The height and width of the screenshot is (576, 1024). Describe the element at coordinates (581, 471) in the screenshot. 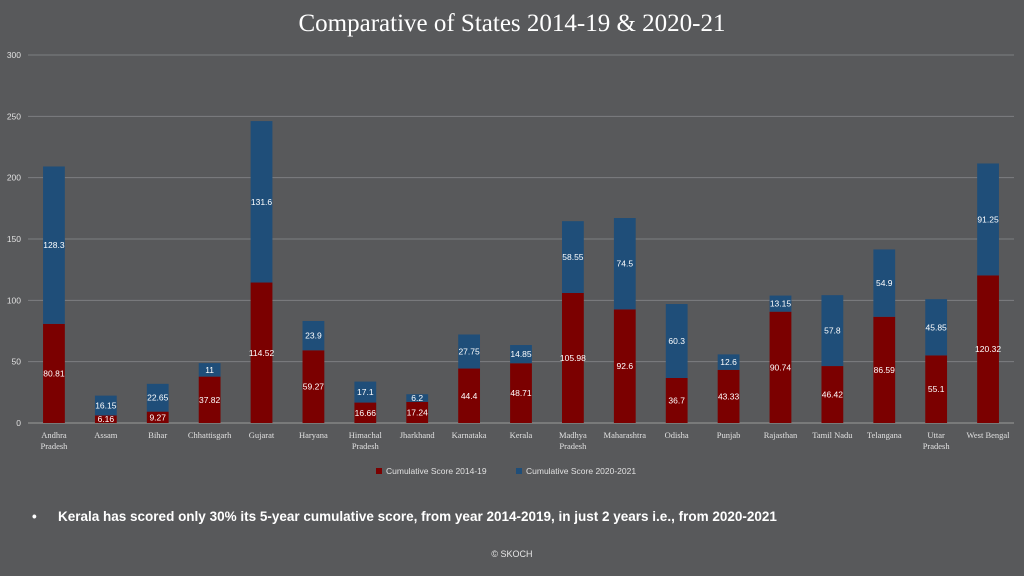

I see `legend-label: Cumulative Score 2020-2021` at that location.